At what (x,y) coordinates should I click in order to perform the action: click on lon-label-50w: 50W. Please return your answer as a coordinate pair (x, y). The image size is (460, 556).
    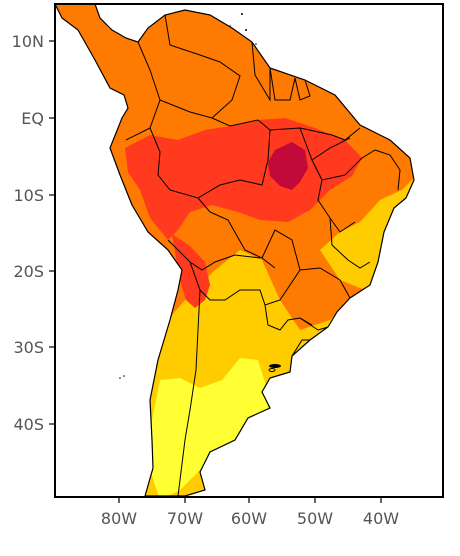
    Looking at the image, I should click on (315, 518).